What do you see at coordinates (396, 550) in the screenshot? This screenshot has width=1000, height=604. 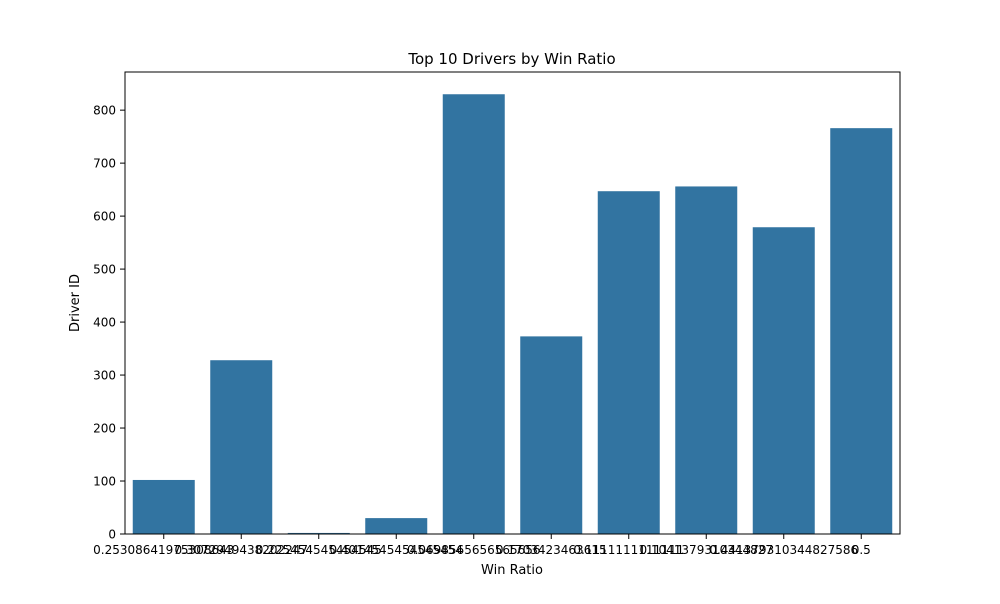 I see `x-tick-label: 0.4014545454545454` at bounding box center [396, 550].